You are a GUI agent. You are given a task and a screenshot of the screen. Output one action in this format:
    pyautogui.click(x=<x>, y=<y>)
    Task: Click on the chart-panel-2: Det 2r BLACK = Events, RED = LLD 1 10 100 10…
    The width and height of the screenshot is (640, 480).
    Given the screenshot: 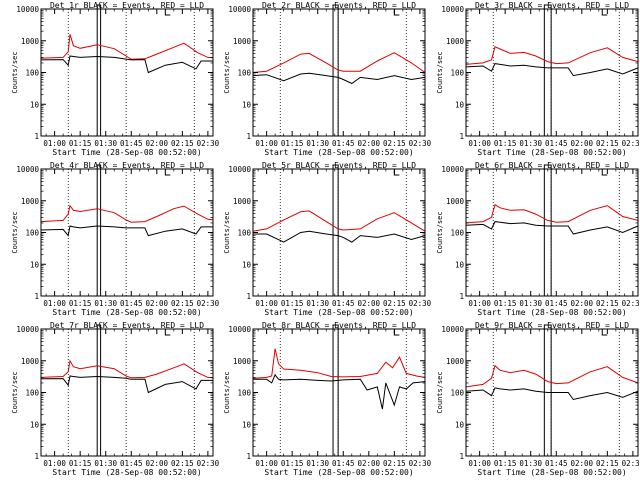 What is the action you would take?
    pyautogui.click(x=327, y=79)
    